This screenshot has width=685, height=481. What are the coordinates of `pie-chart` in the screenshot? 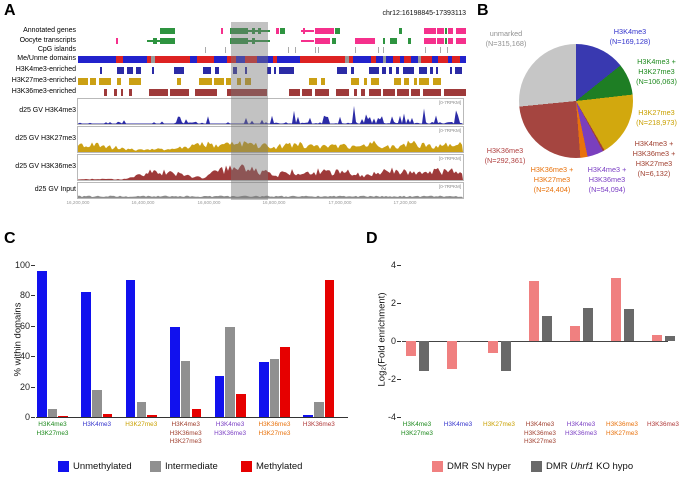 It's located at (576, 101).